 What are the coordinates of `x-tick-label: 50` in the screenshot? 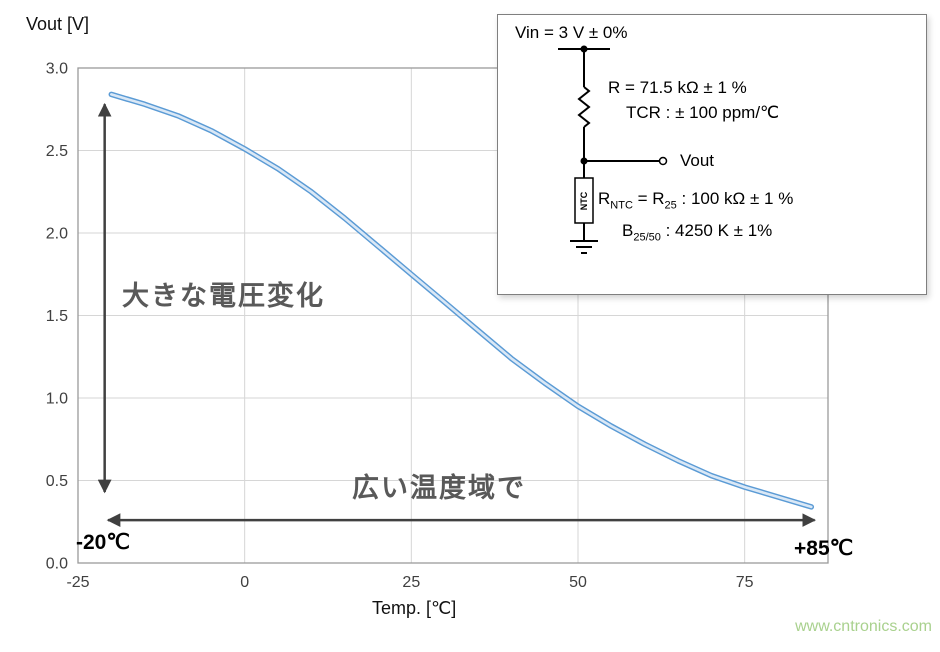 It's located at (578, 582).